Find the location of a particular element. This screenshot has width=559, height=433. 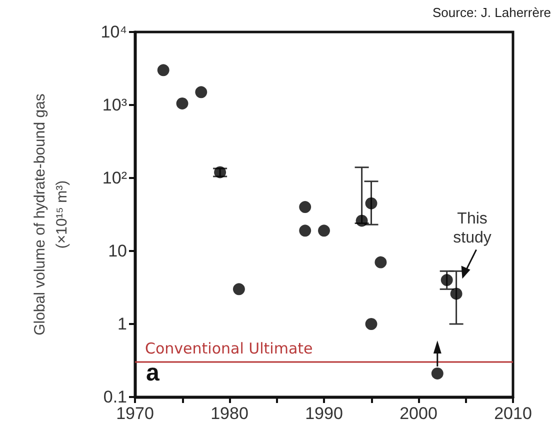

y-tick-label: 10⁴ is located at coordinates (113, 32).